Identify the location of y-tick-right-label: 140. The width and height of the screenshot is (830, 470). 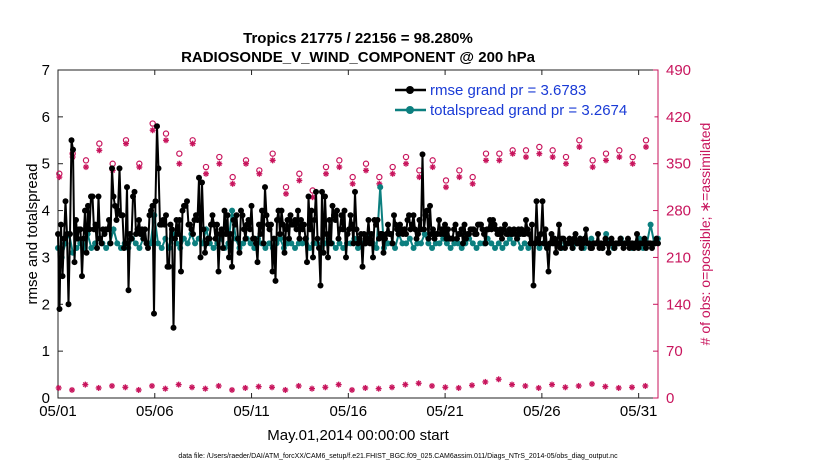
(678, 304).